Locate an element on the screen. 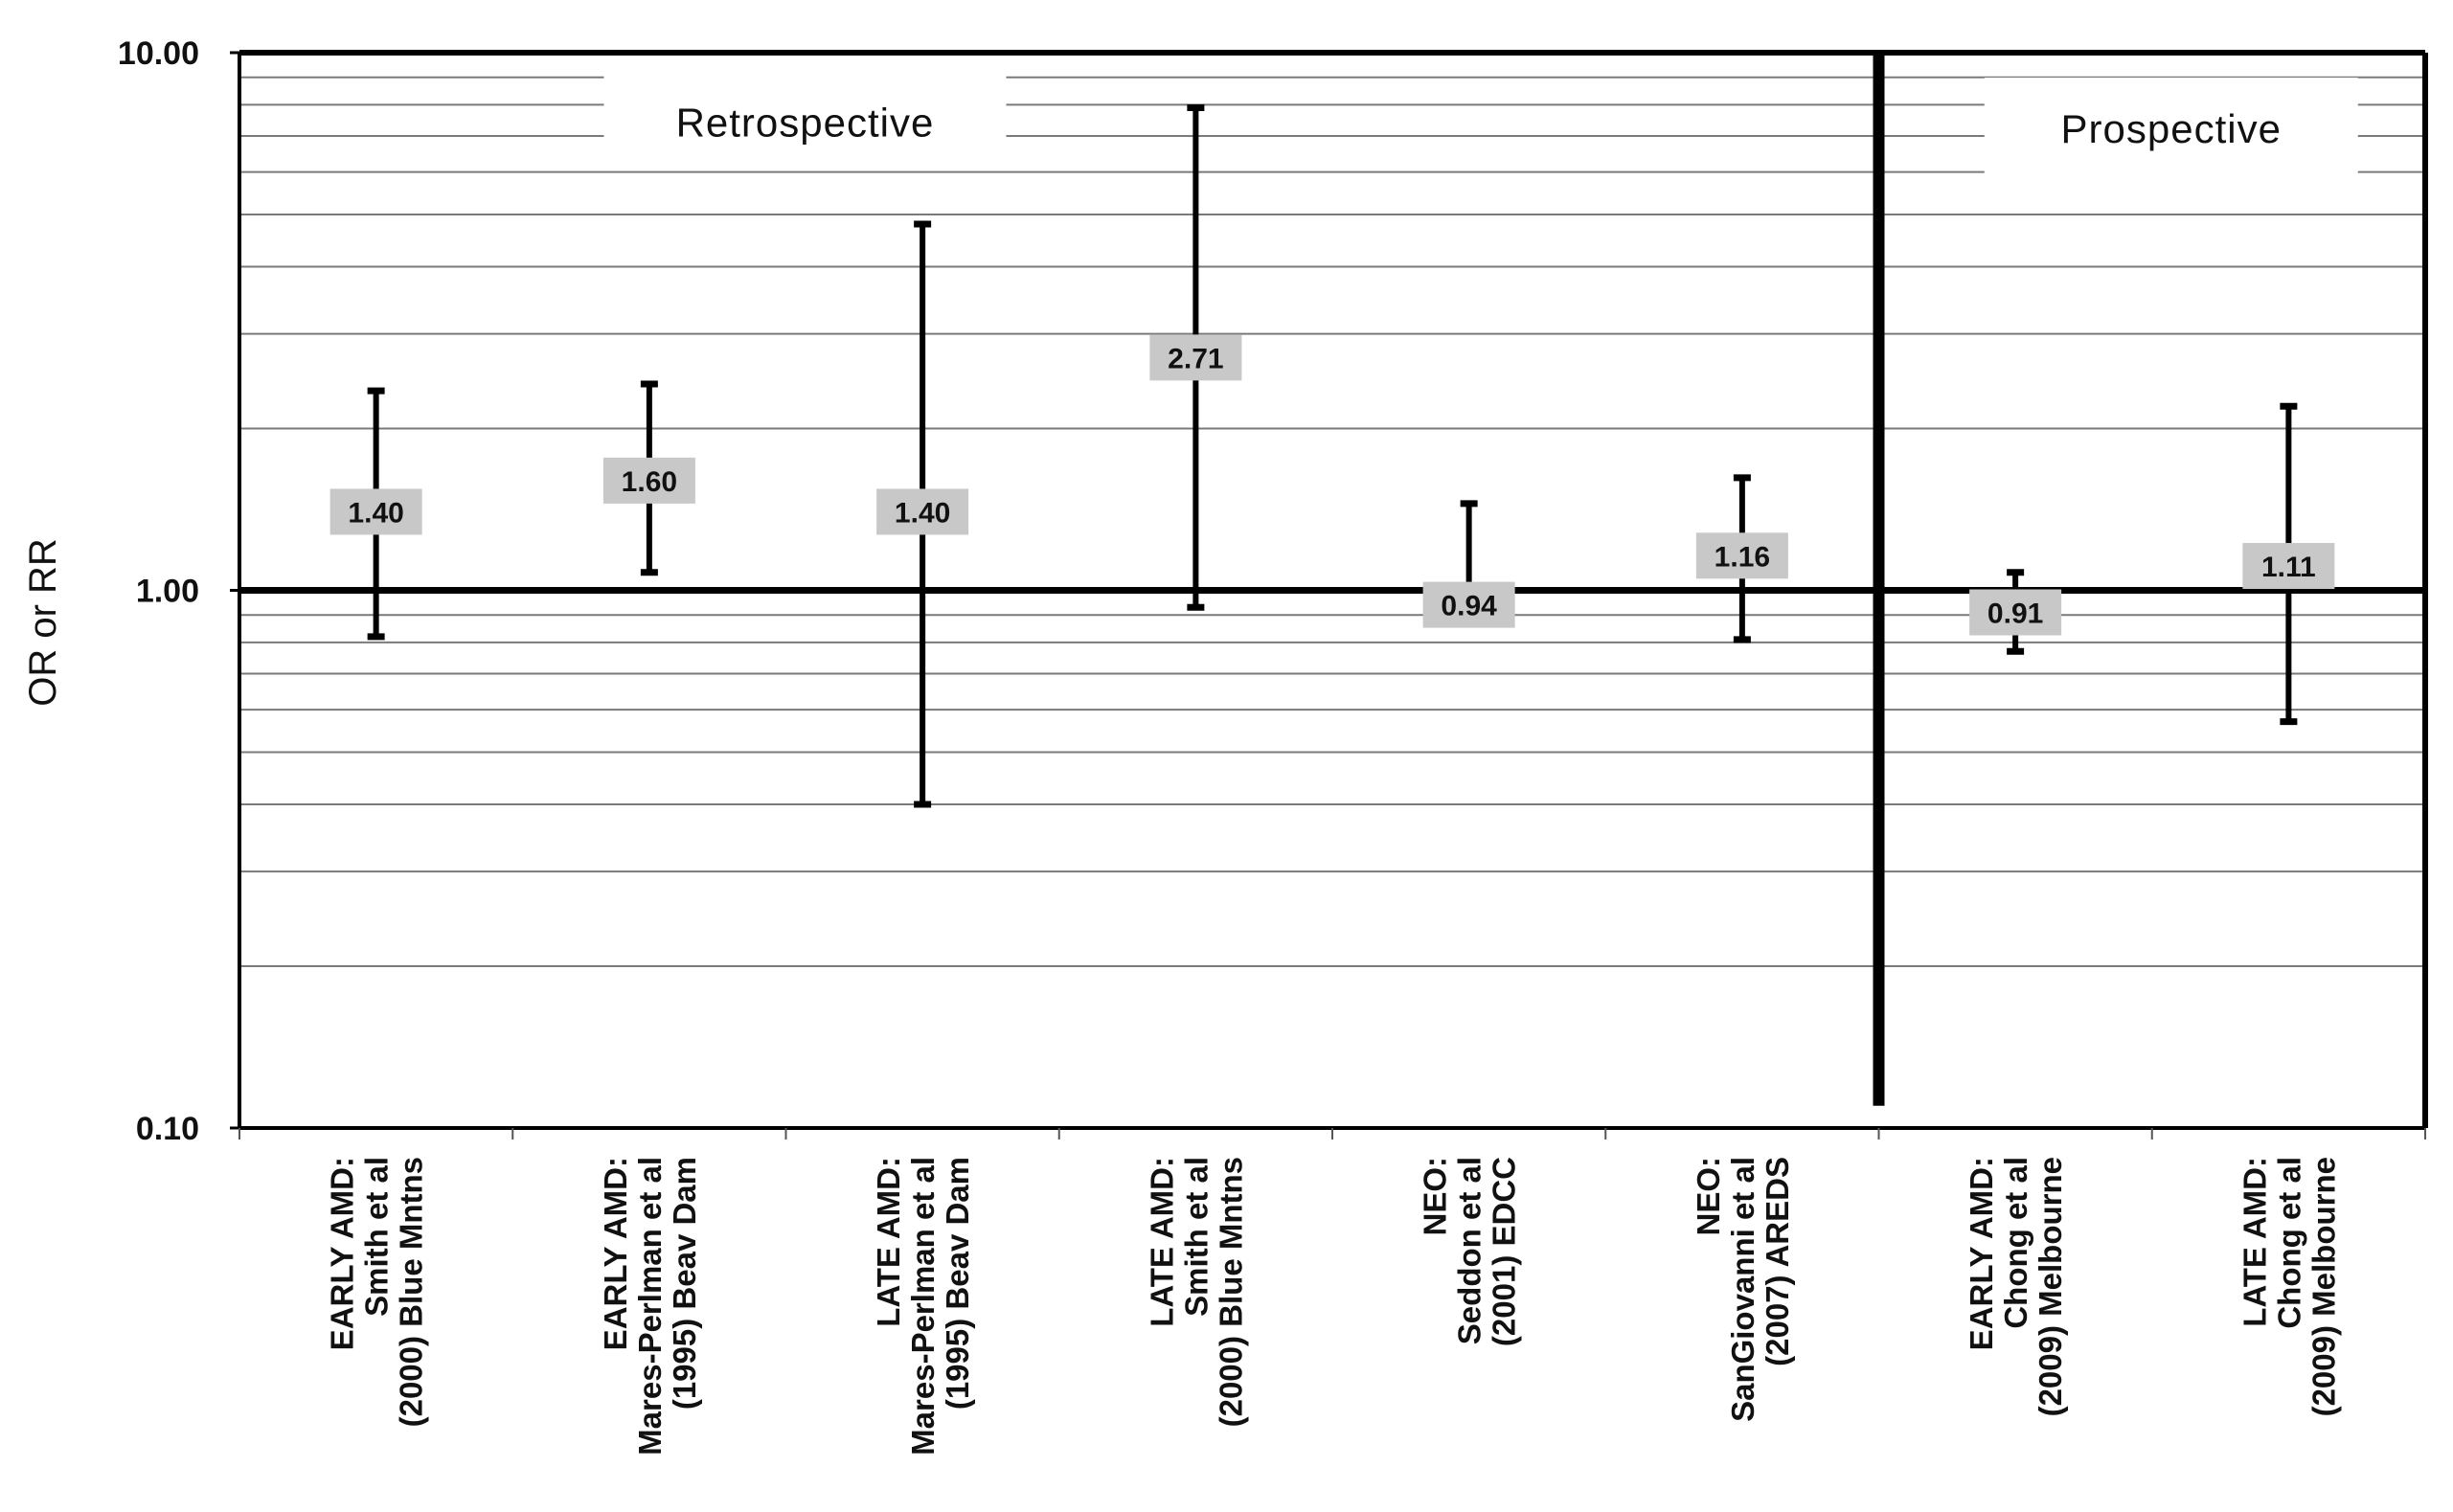  value-label: 1.16 is located at coordinates (1742, 557).